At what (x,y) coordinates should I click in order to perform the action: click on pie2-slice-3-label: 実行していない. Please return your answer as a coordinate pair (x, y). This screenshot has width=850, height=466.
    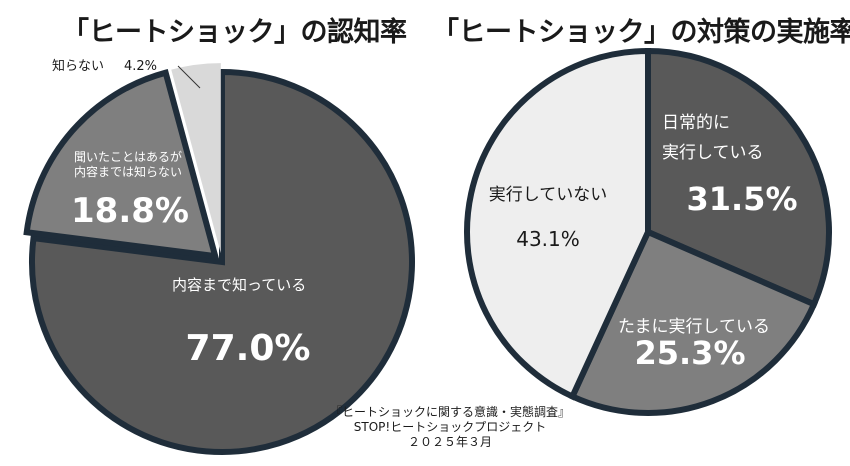
    Looking at the image, I should click on (548, 195).